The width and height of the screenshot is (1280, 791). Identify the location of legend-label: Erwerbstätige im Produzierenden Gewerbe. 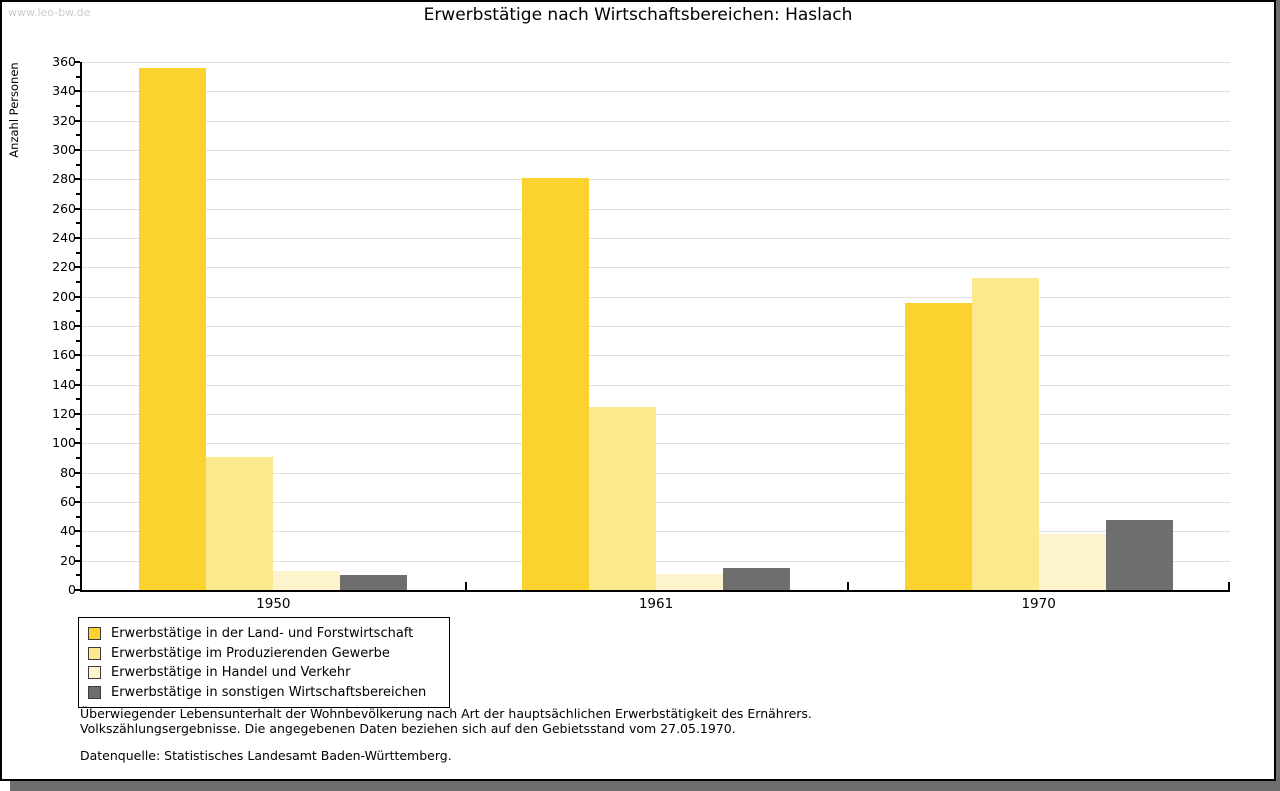
(250, 653).